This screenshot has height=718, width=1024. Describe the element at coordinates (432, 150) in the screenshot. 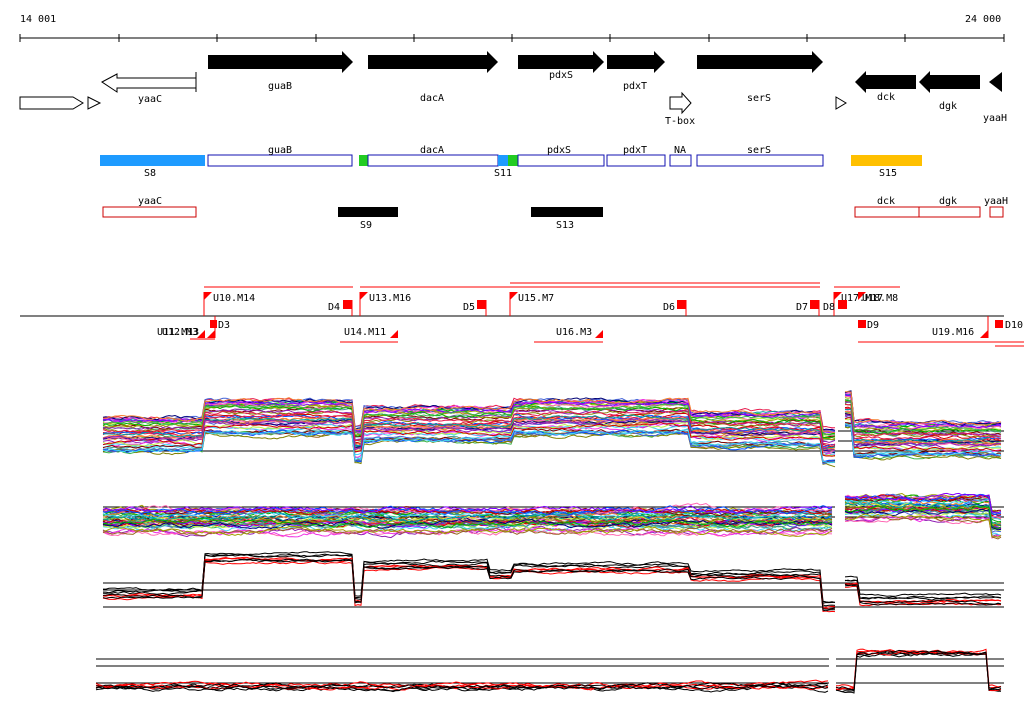

I see `segment-label: dacA` at that location.